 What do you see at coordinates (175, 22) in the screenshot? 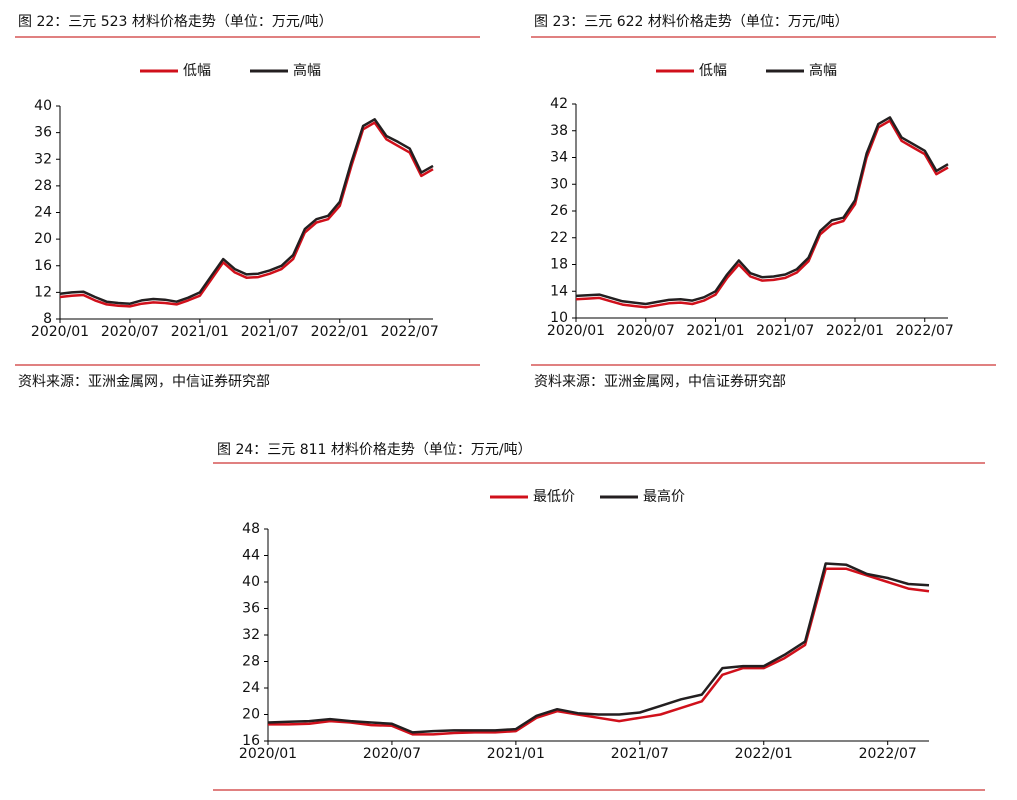
I see `figure-title: 图 22：三元 523 材料价格走势（单位：万元/吨）` at bounding box center [175, 22].